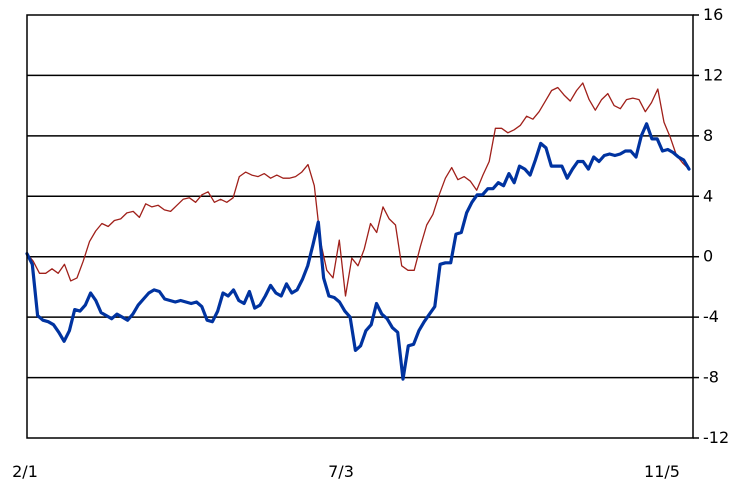 The image size is (740, 481). Describe the element at coordinates (25, 471) in the screenshot. I see `x-tick-label: 2/1` at that location.